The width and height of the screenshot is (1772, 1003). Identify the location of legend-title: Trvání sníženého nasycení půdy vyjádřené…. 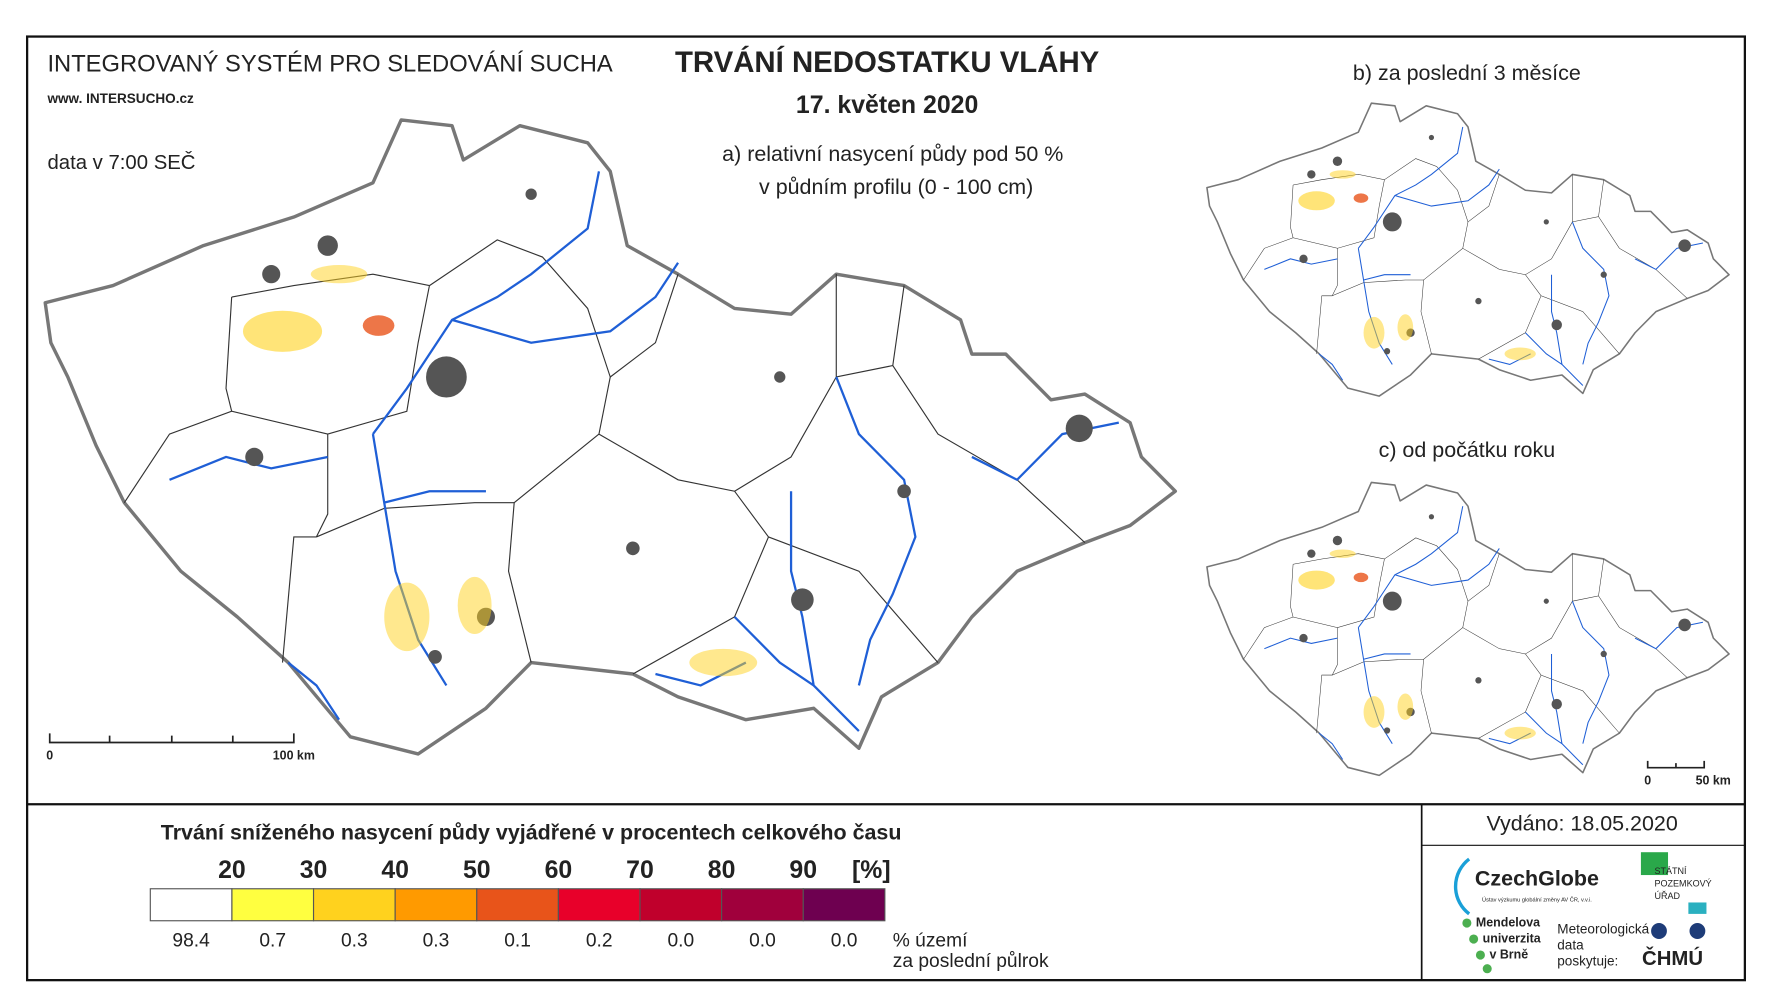
(531, 832).